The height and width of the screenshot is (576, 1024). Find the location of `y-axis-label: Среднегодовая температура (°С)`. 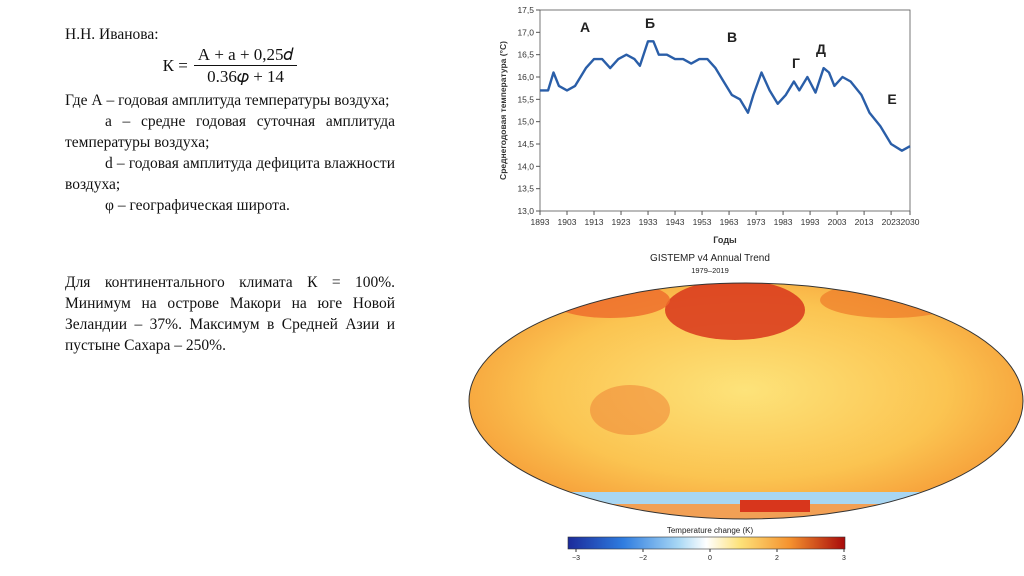

y-axis-label: Среднегодовая температура (°С) is located at coordinates (503, 110).